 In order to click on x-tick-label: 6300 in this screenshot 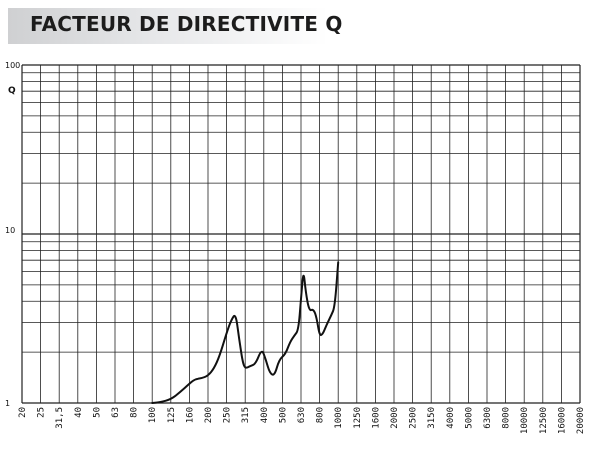, I will do `click(488, 418)`.